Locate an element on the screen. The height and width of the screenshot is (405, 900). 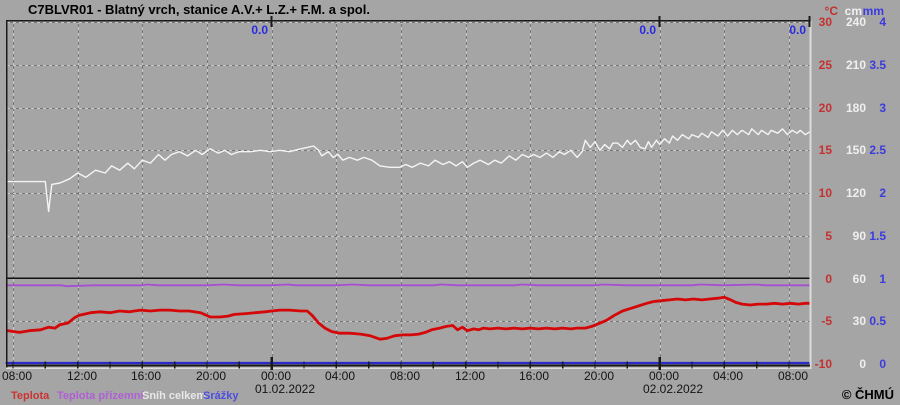
axis-unit-label: cm is located at coordinates (853, 11).